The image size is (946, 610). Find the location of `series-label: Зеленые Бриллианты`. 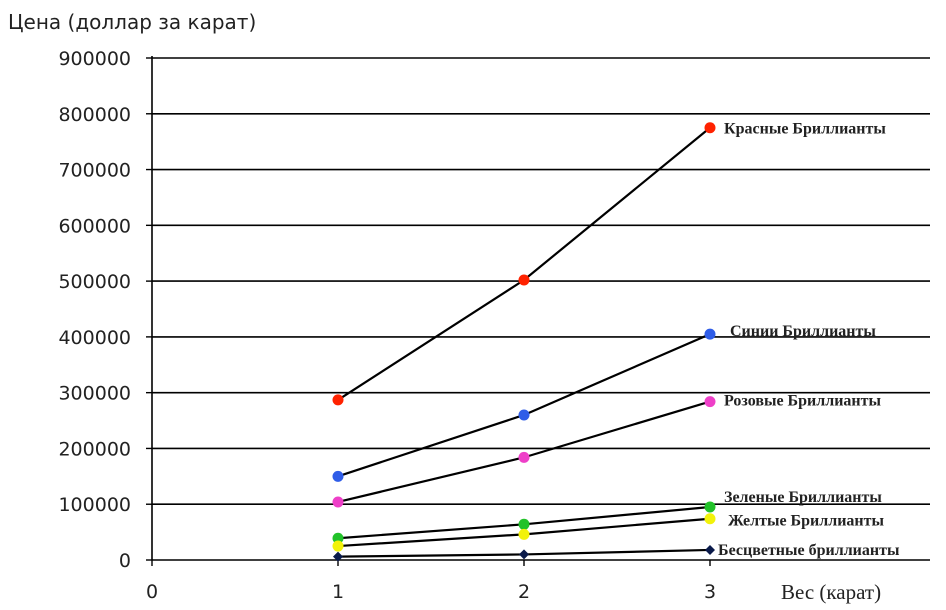

series-label: Зеленые Бриллианты is located at coordinates (803, 497).